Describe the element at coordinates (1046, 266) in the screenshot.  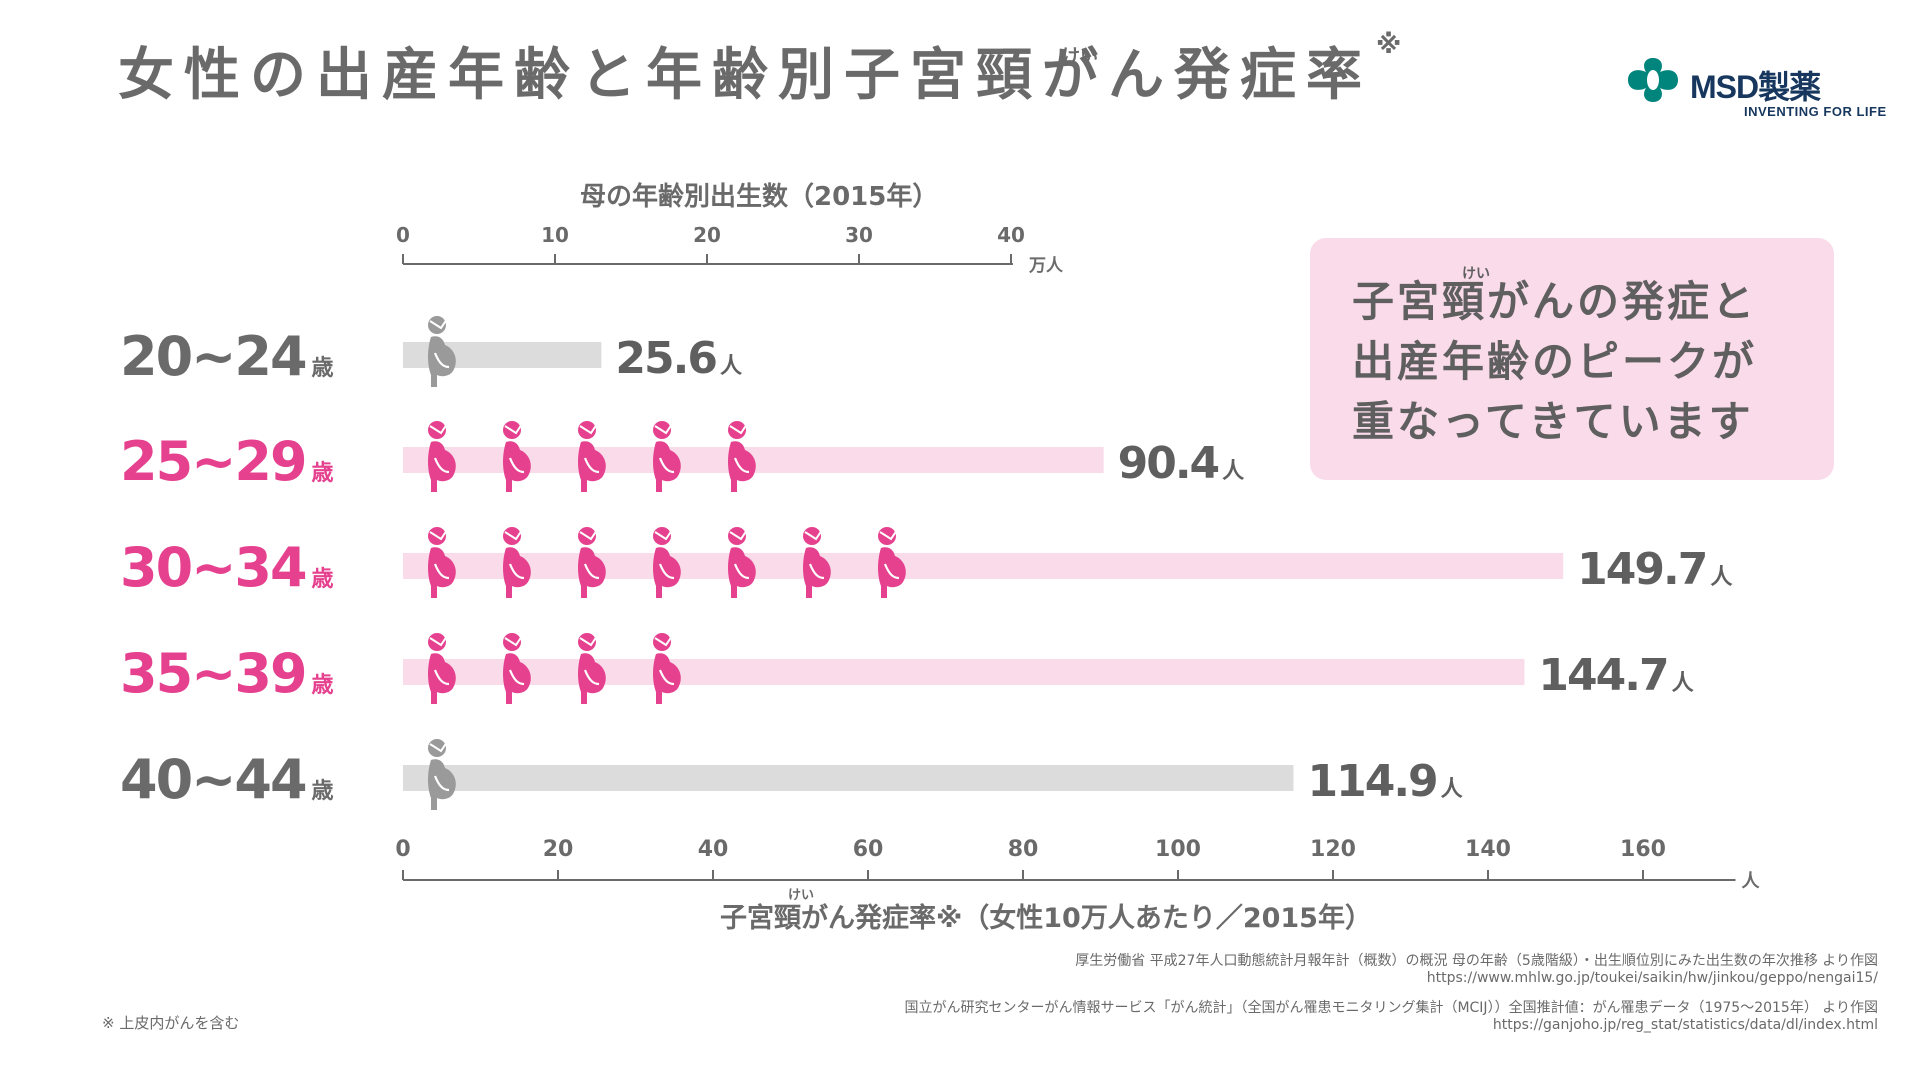
I see `top-axis-unit: 万人` at that location.